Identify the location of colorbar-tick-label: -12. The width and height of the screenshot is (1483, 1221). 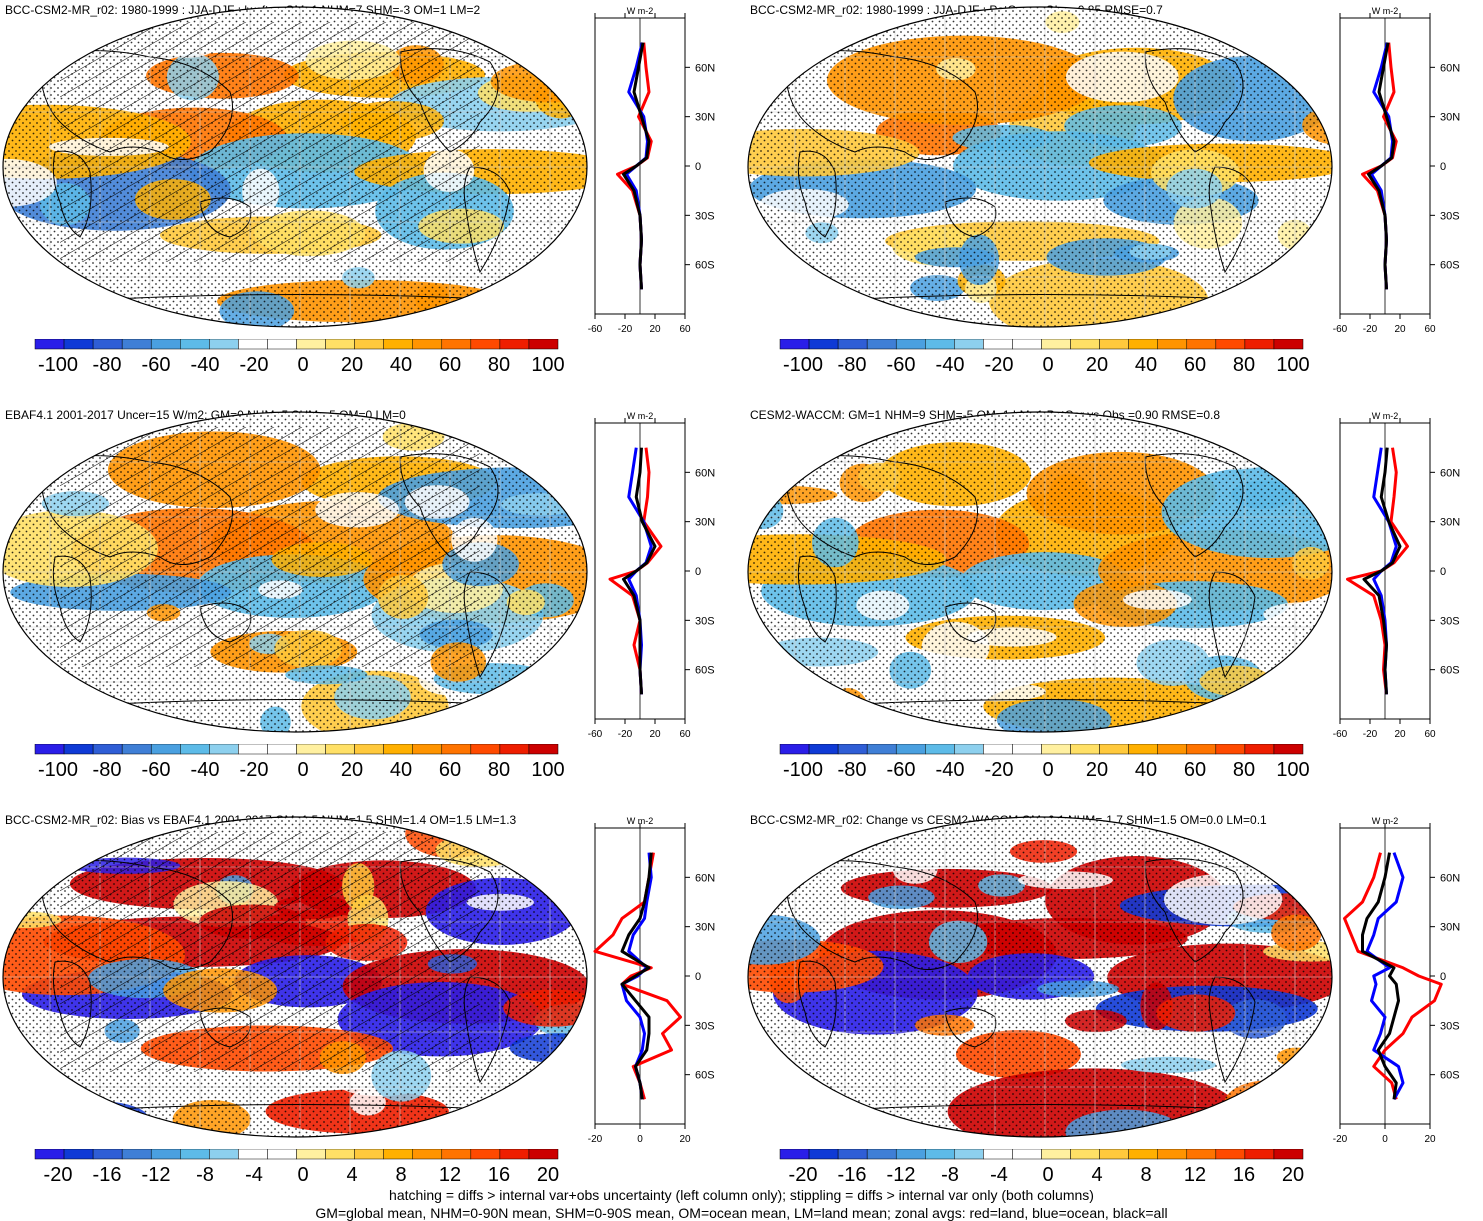
(901, 1175).